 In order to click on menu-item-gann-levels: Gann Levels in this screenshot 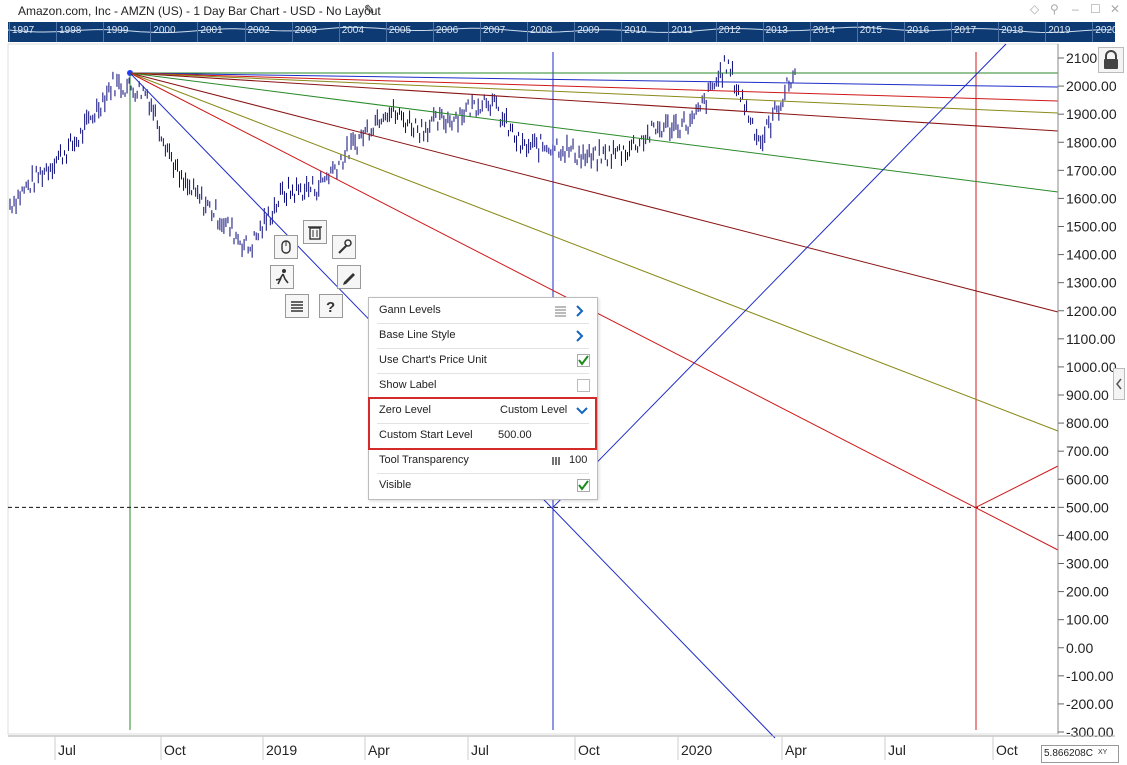, I will do `click(483, 310)`.